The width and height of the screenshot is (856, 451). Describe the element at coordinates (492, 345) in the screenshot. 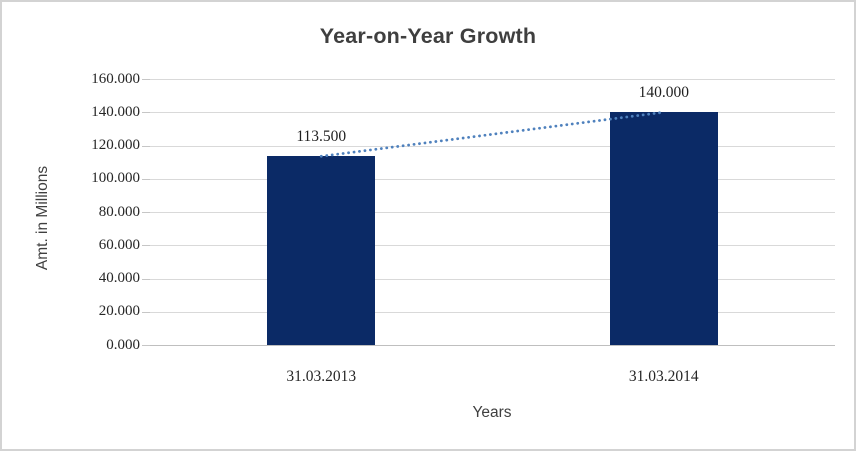

I see `x-axis-line` at that location.